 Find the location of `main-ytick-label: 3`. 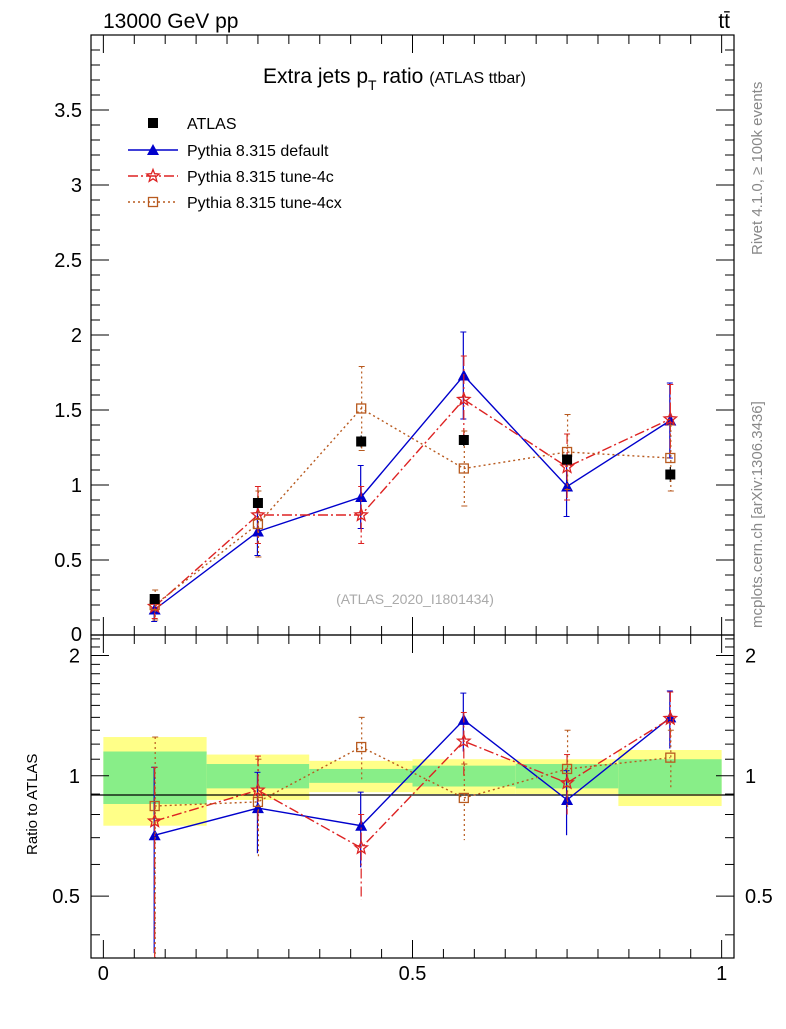

main-ytick-label: 3 is located at coordinates (76, 186).